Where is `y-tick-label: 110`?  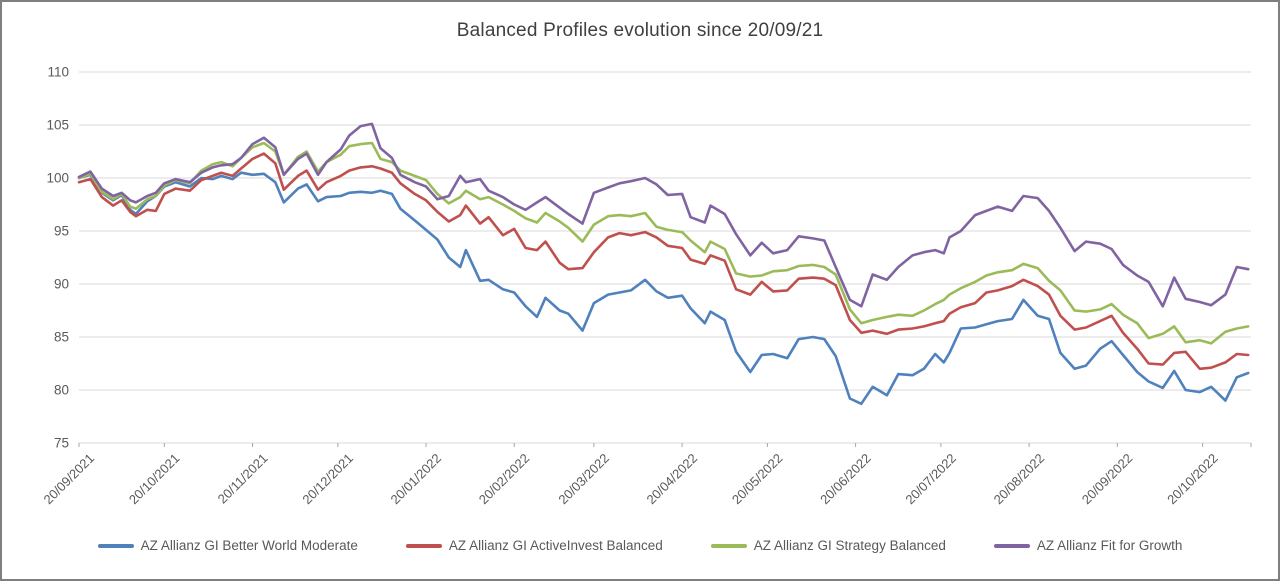
y-tick-label: 110 is located at coordinates (58, 72).